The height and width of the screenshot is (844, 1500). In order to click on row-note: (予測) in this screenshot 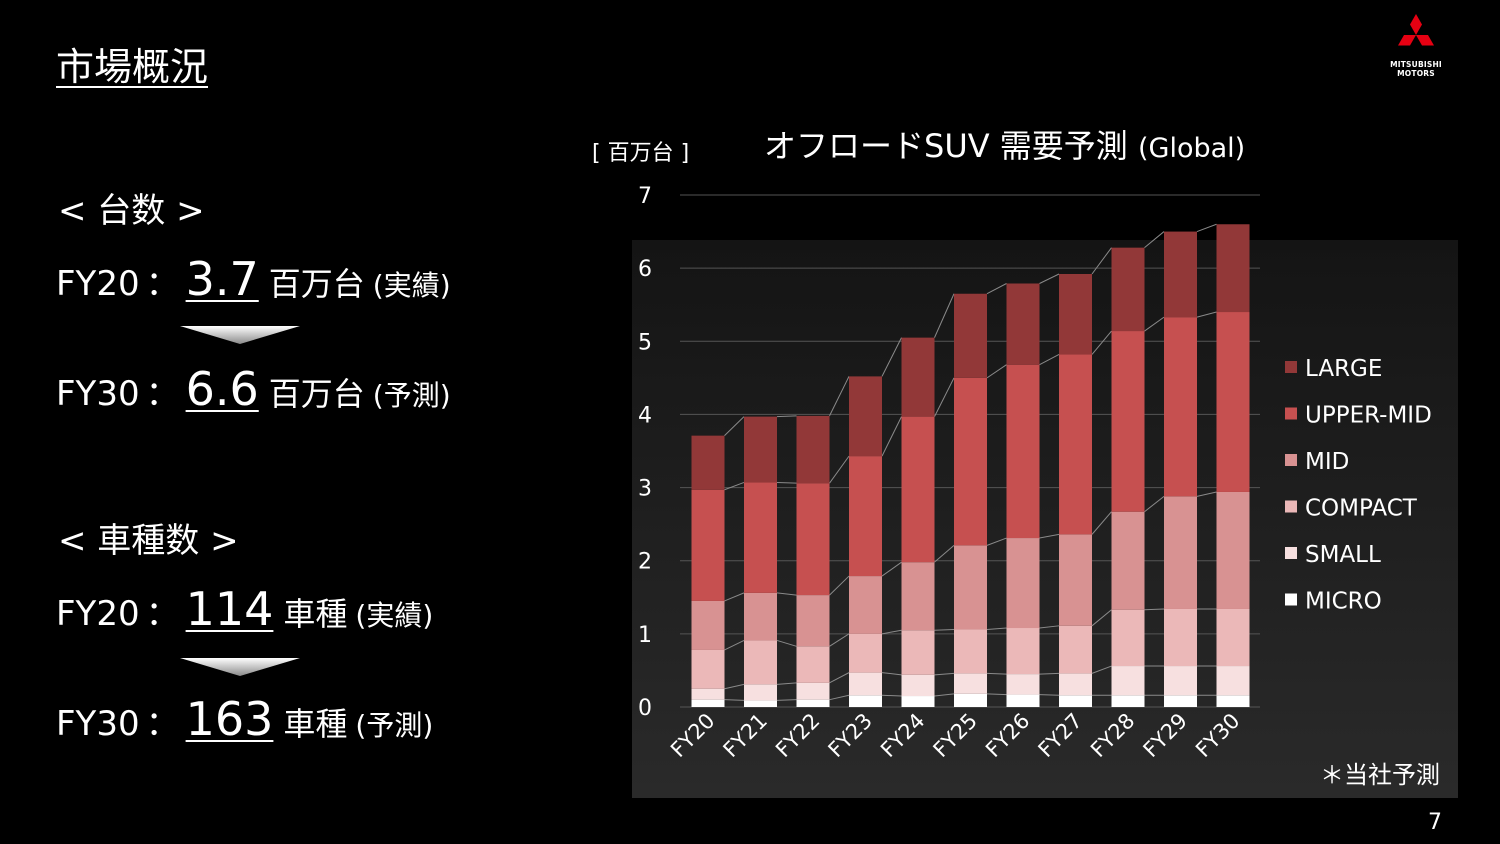, I will do `click(394, 725)`.